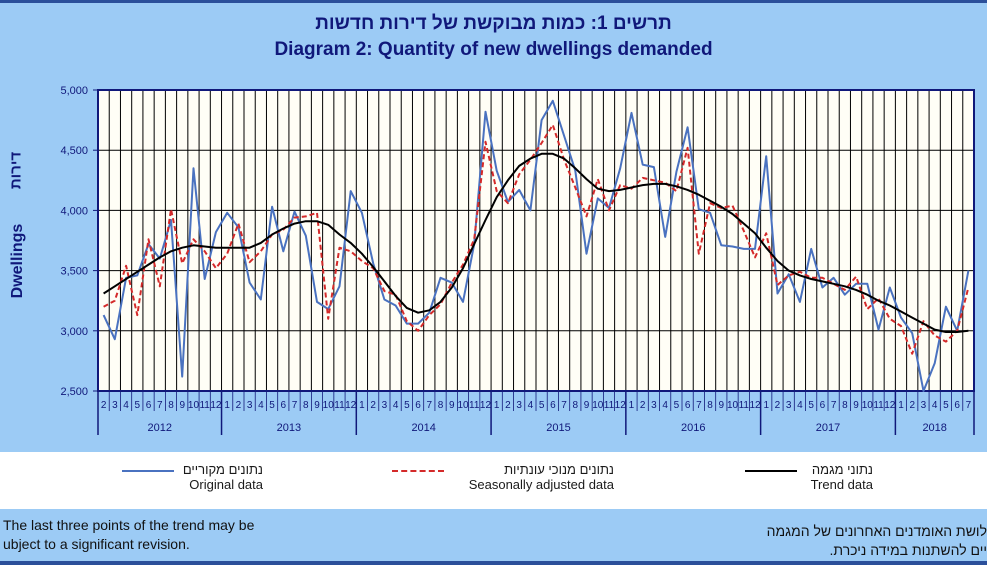 Image resolution: width=987 pixels, height=565 pixels. Describe the element at coordinates (828, 428) in the screenshot. I see `year-label: 2017` at that location.